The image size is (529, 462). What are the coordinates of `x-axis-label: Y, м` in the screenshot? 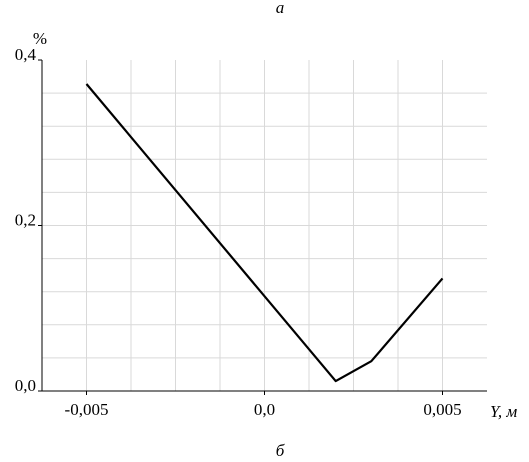 It's located at (503, 411).